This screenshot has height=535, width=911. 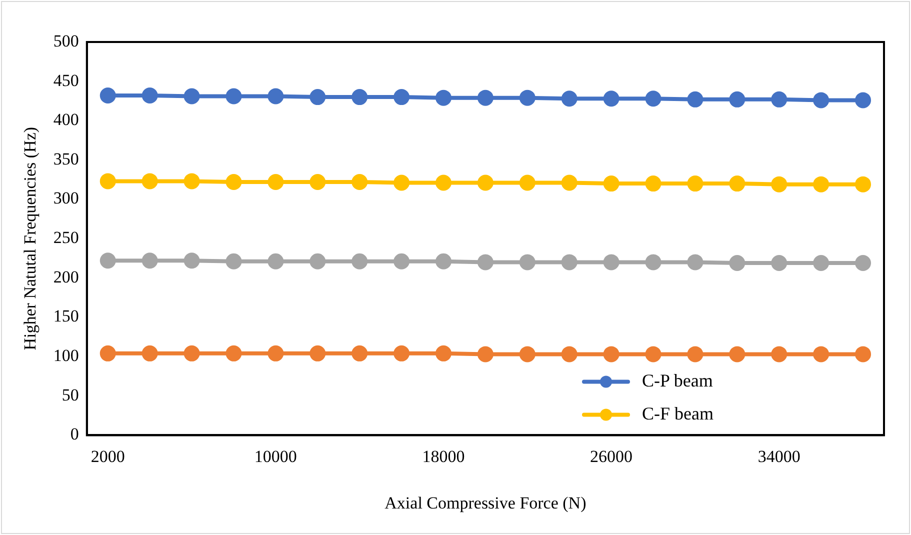 I want to click on x-tick-label: 34000, so click(x=779, y=456).